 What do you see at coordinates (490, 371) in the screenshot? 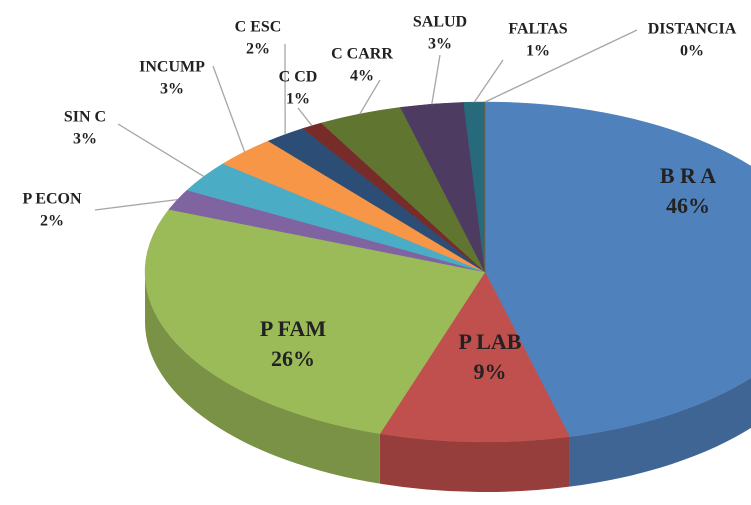
I see `slice-value: 9%` at bounding box center [490, 371].